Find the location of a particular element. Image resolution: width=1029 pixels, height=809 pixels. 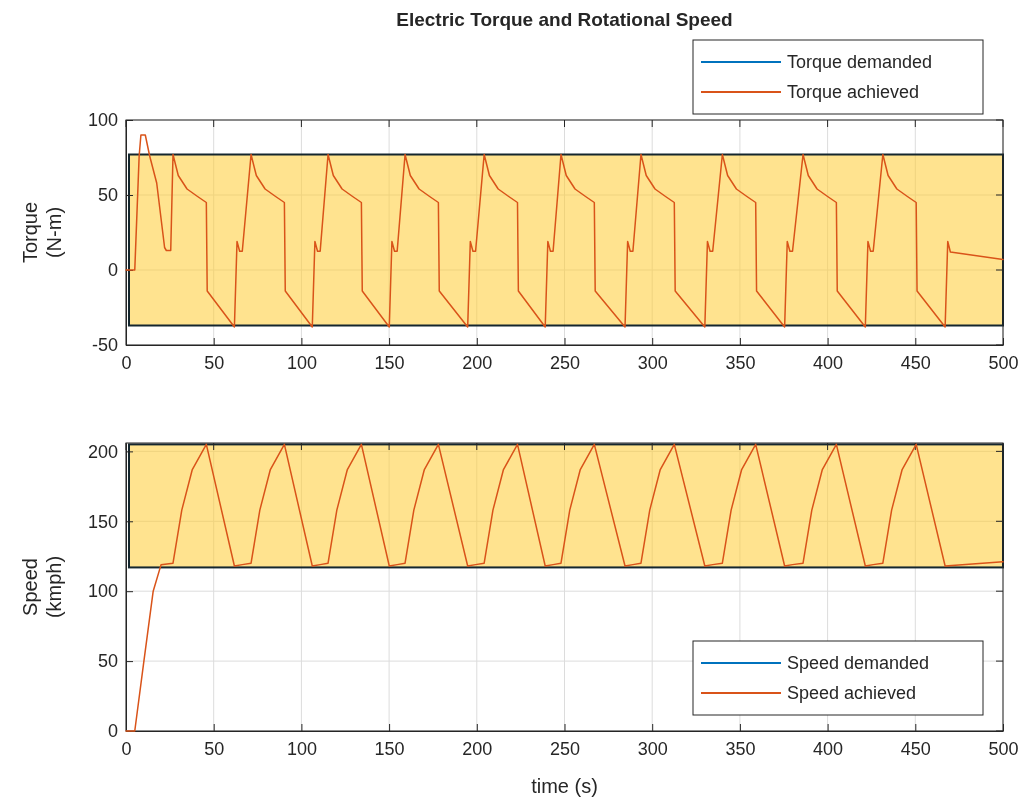

legend-label: Speed achieved is located at coordinates (852, 693).